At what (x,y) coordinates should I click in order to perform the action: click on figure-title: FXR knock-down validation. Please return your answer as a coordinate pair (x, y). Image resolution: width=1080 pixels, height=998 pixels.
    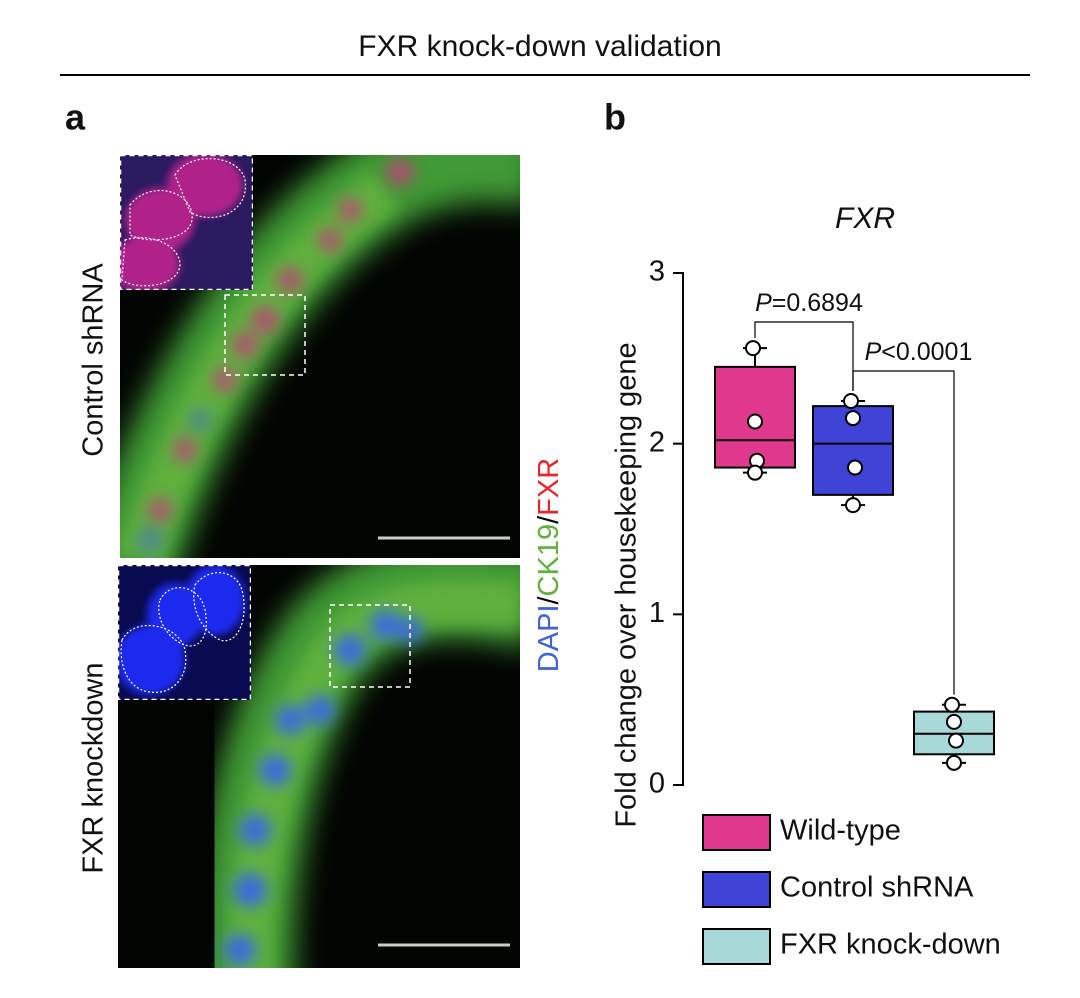
    Looking at the image, I should click on (540, 46).